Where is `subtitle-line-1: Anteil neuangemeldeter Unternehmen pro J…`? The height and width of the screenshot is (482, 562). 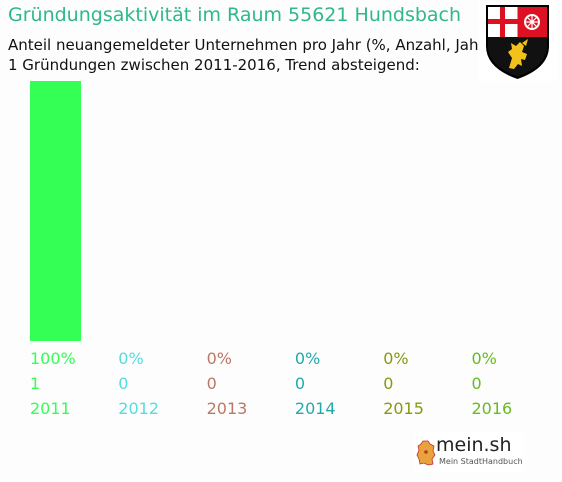 subtitle-line-1: Anteil neuangemeldeter Unternehmen pro J… is located at coordinates (249, 45).